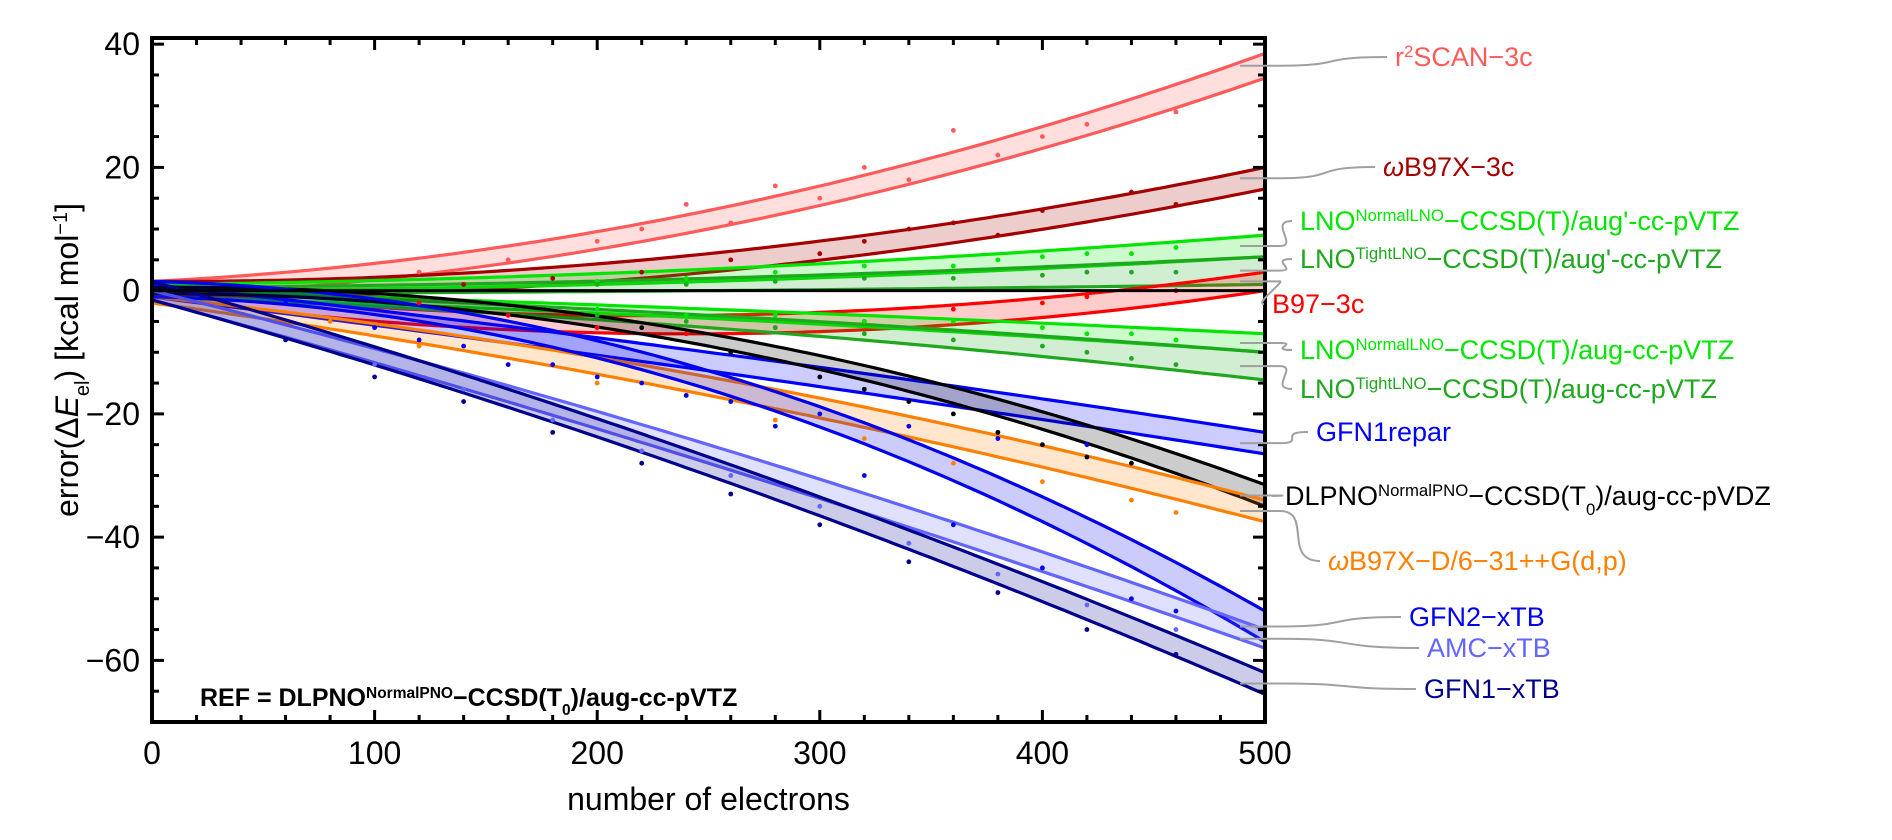 The image size is (1892, 840). I want to click on label-part: )/aug-cc-pVDZ, so click(1683, 496).